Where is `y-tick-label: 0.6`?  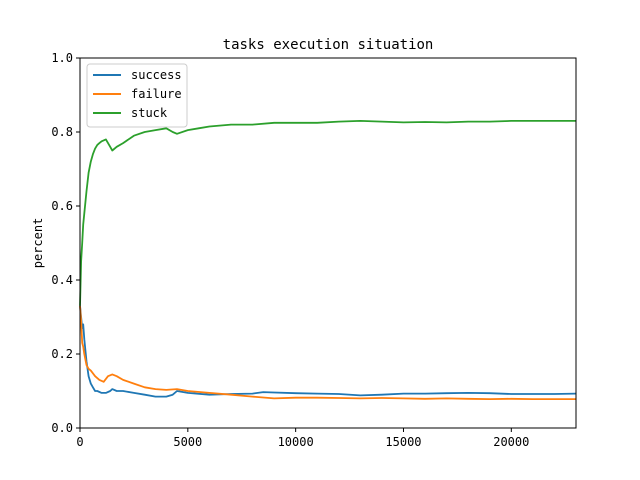
y-tick-label: 0.6 is located at coordinates (62, 206).